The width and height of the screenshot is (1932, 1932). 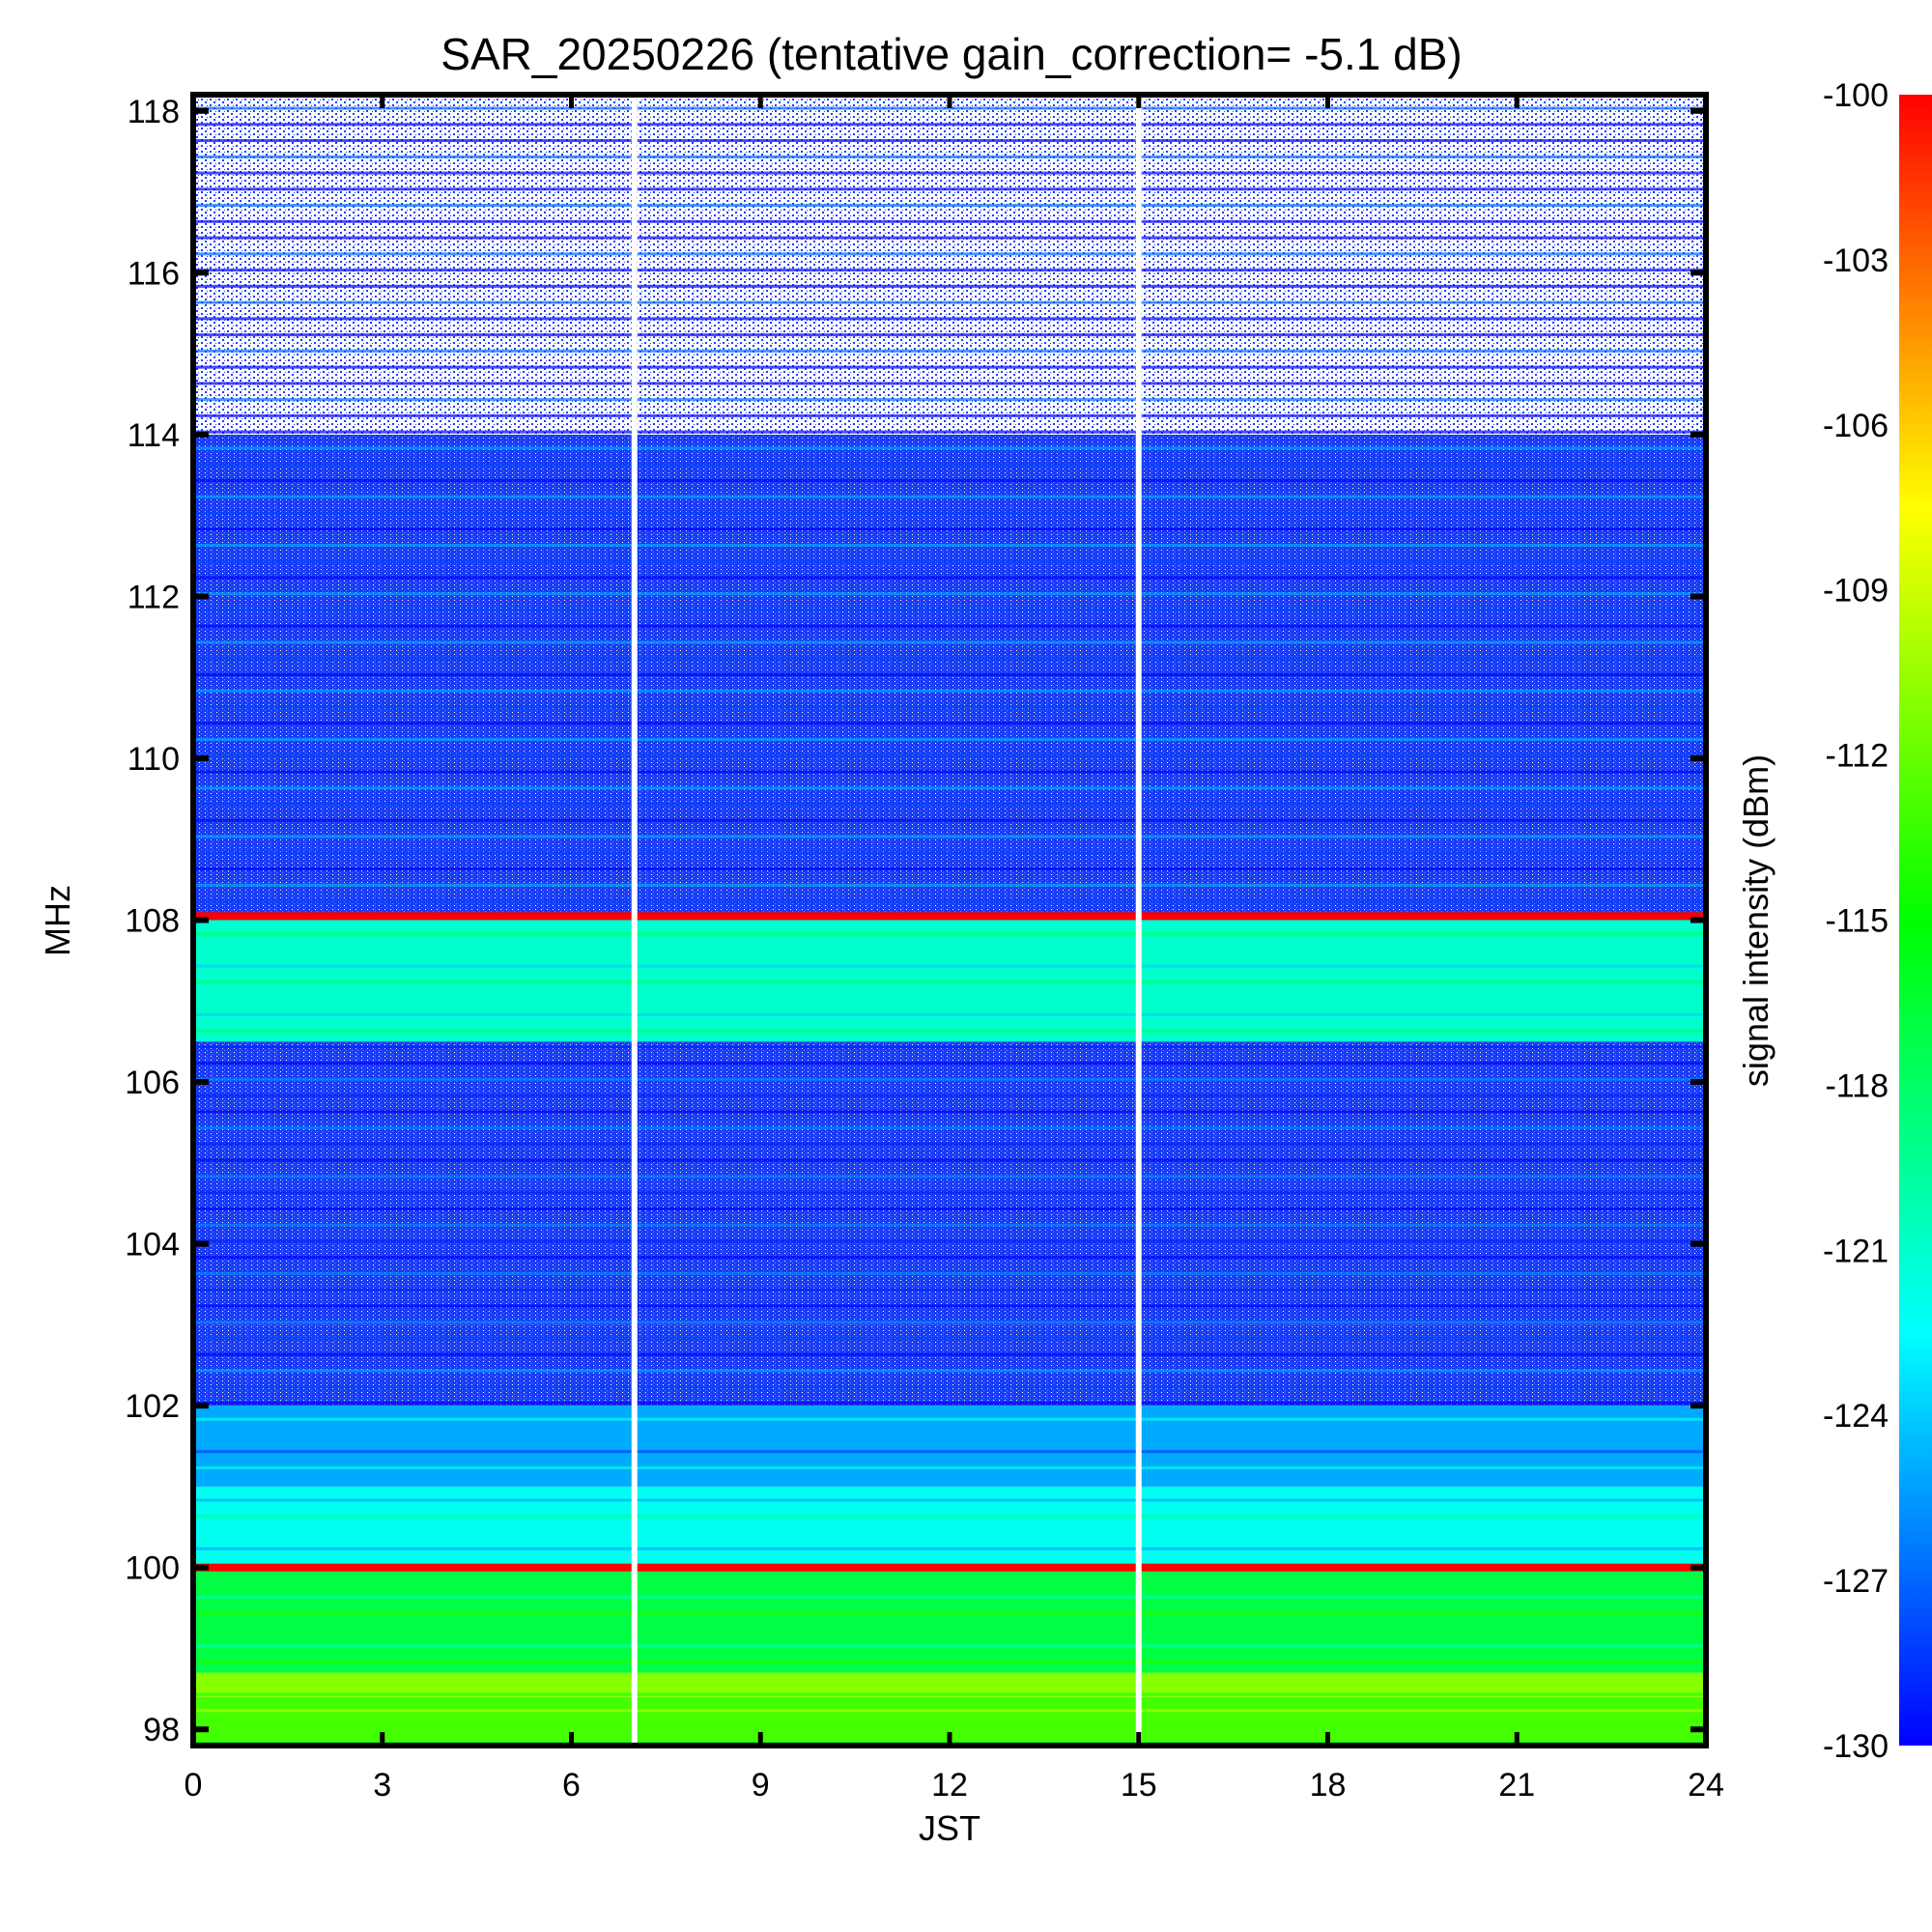 I want to click on y-tick-label: 112, so click(x=154, y=597).